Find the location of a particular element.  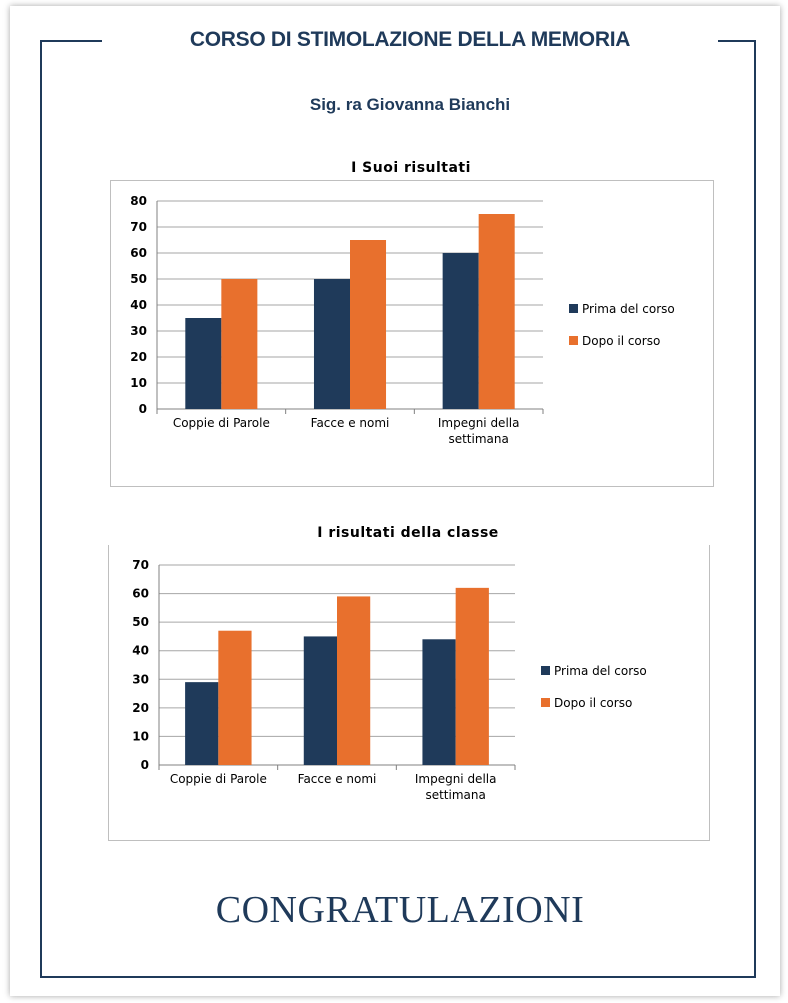

closing-message: CONGRATULAZIONI is located at coordinates (400, 910).